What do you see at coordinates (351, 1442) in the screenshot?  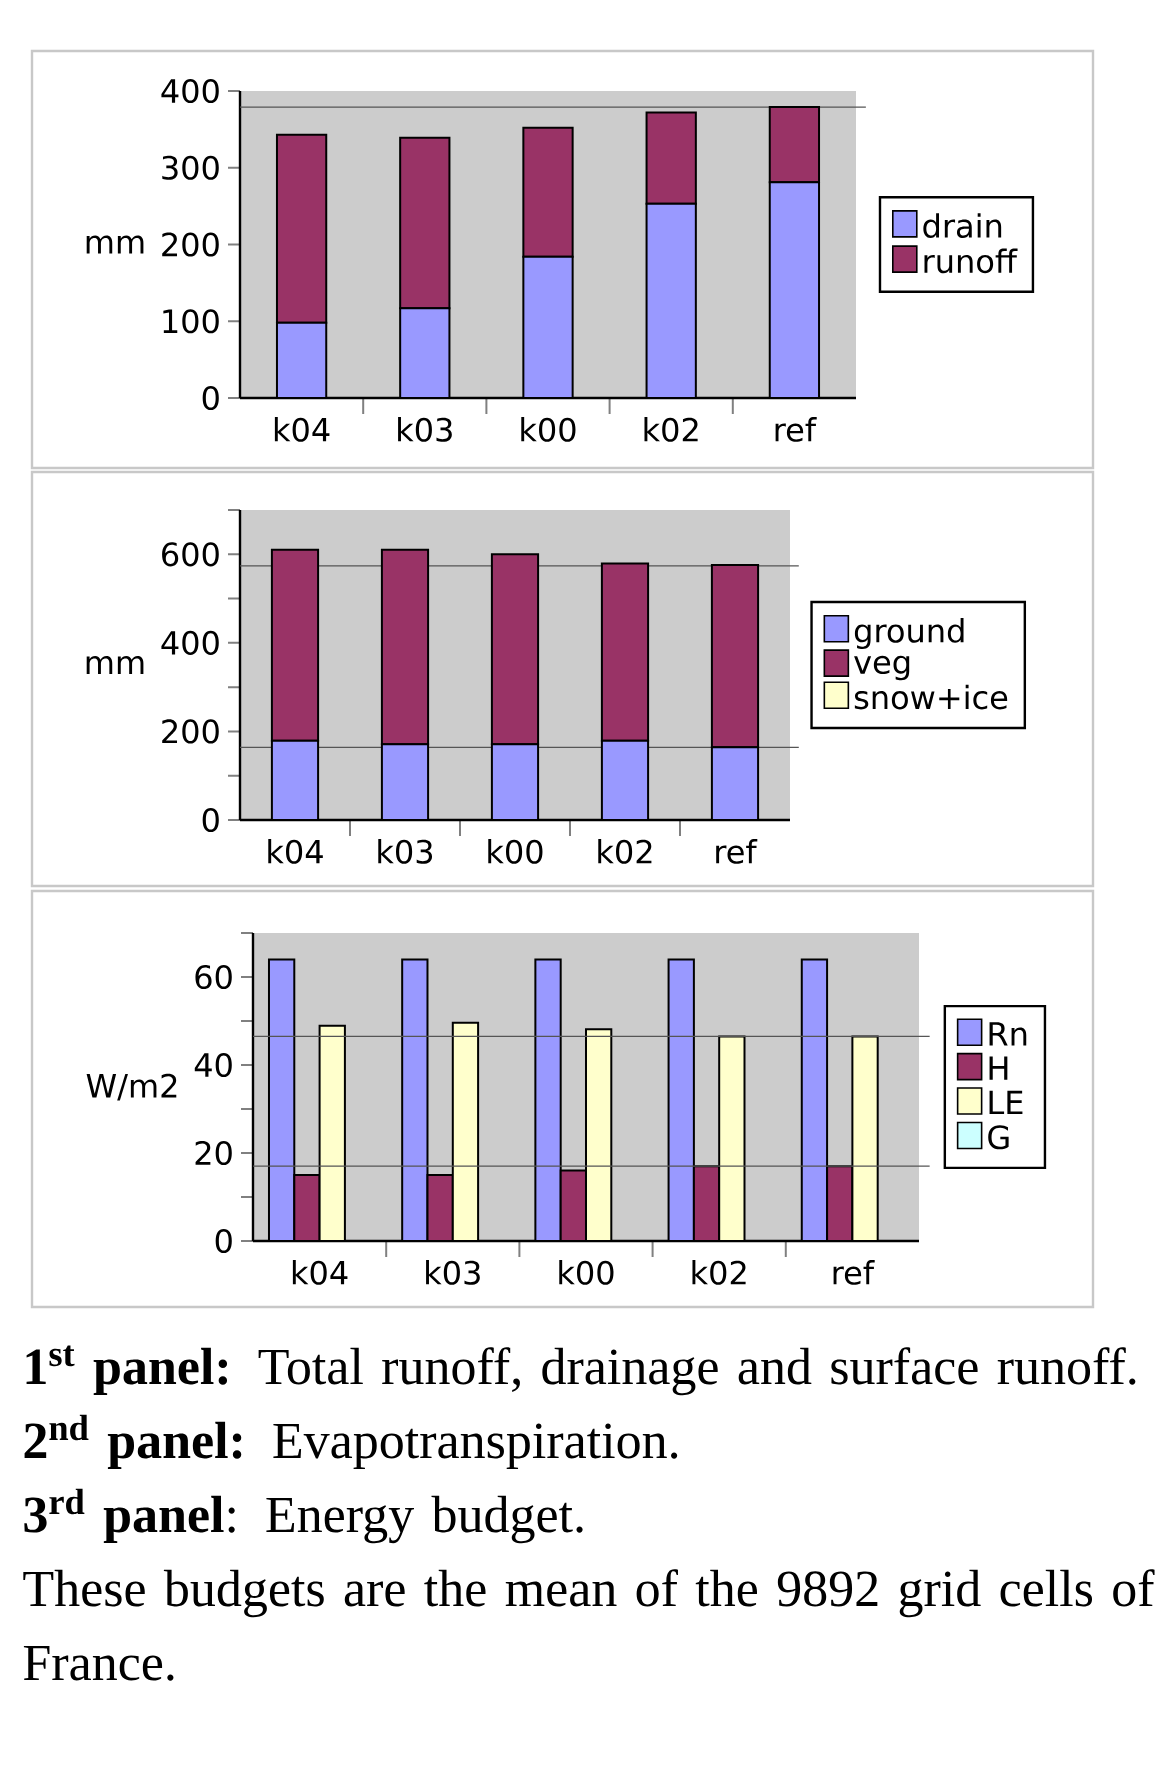 I see `text: 2$^{nd}$ panel: Evapotranspiration.` at bounding box center [351, 1442].